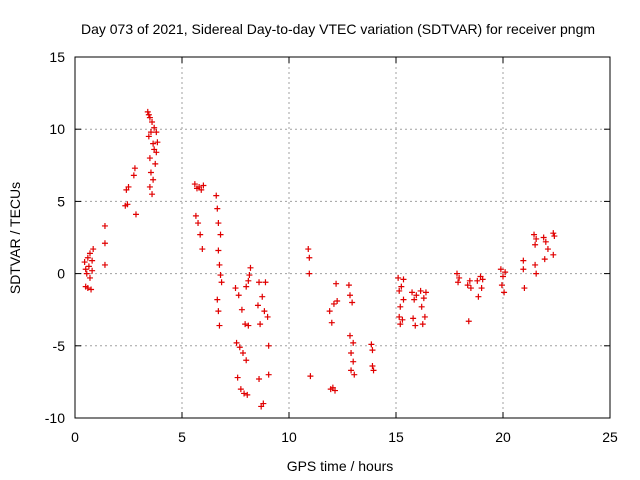  I want to click on x-tick-label-2: 10, so click(289, 437).